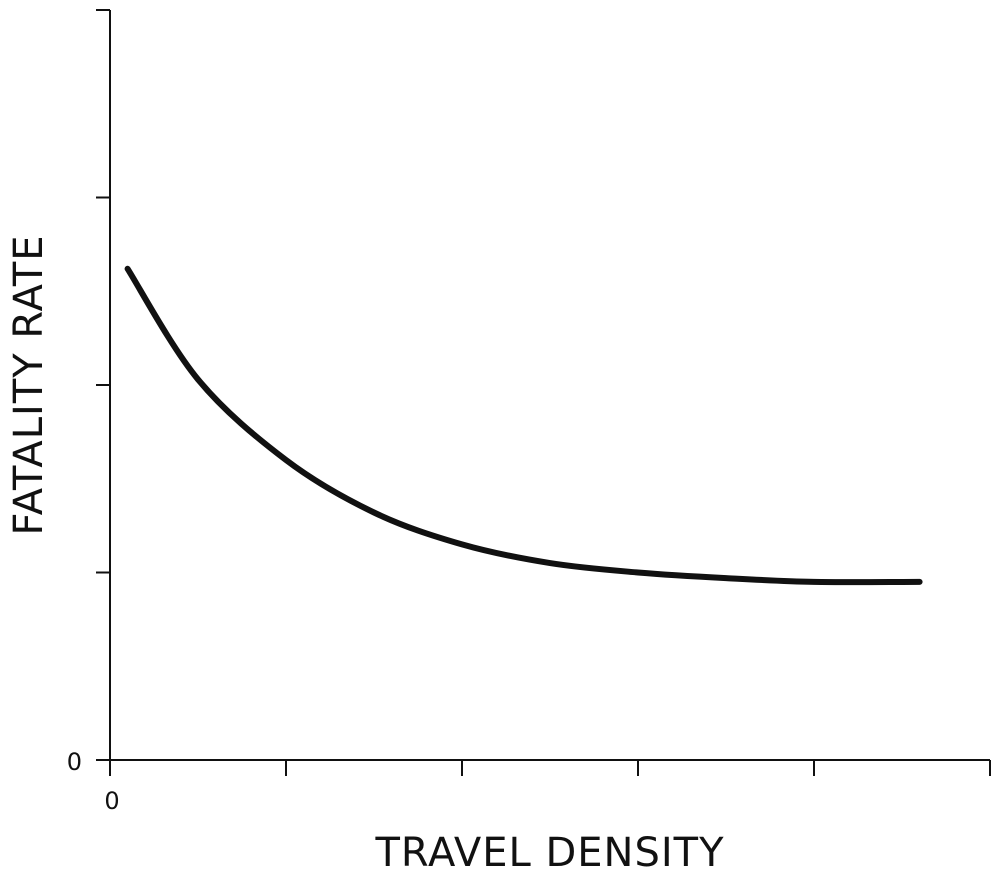  What do you see at coordinates (74, 762) in the screenshot?
I see `y-tick-label-0: 0` at bounding box center [74, 762].